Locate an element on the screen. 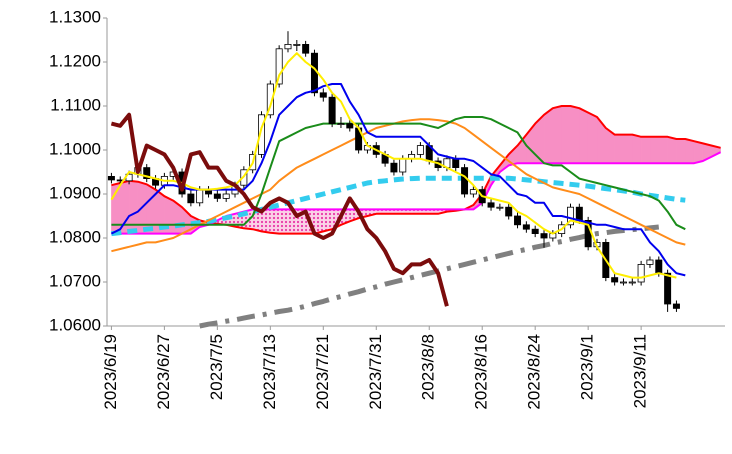  x-tick-label: 2023/8/24 is located at coordinates (534, 372).